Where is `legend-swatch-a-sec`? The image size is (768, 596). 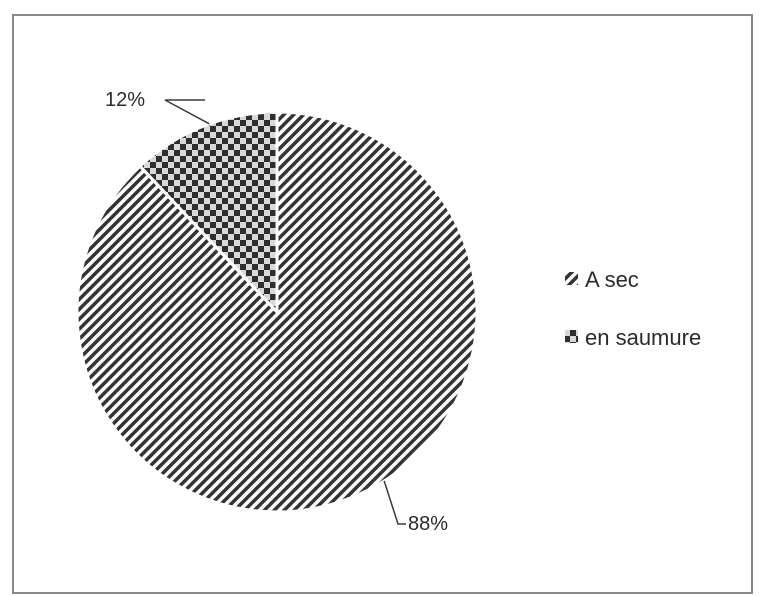 legend-swatch-a-sec is located at coordinates (571, 278).